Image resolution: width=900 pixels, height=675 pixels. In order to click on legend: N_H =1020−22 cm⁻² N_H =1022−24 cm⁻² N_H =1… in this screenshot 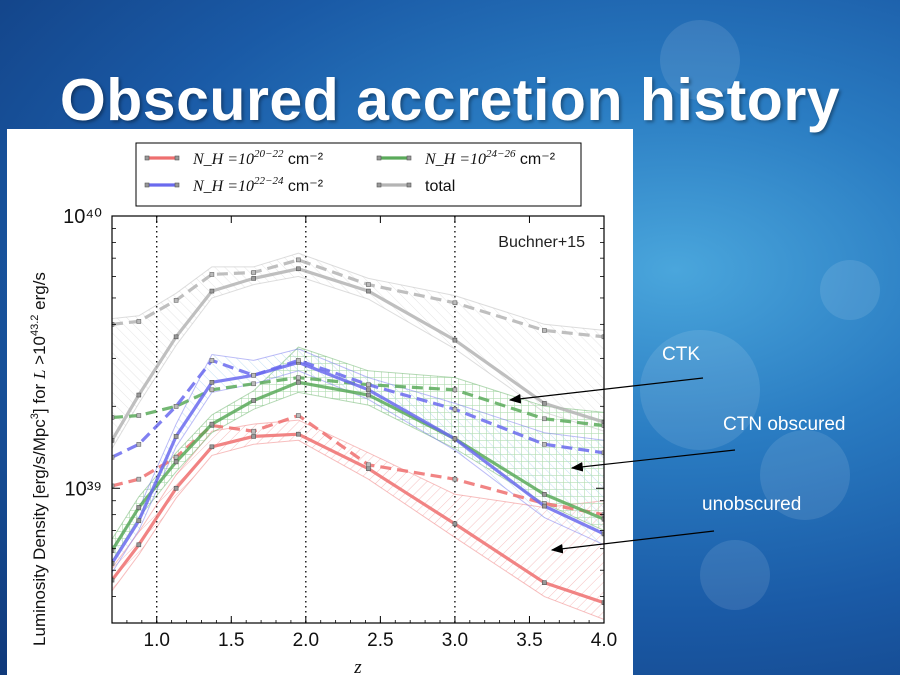, I will do `click(358, 174)`.